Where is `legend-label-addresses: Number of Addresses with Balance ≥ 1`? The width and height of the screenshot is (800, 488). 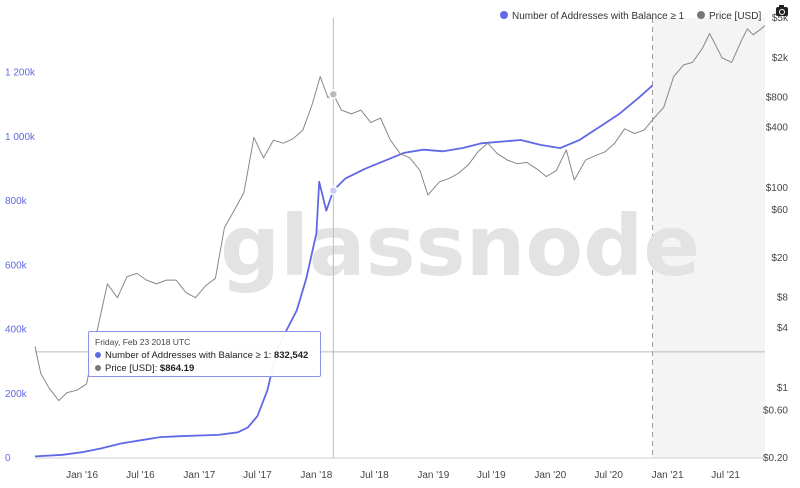 legend-label-addresses: Number of Addresses with Balance ≥ 1 is located at coordinates (598, 16).